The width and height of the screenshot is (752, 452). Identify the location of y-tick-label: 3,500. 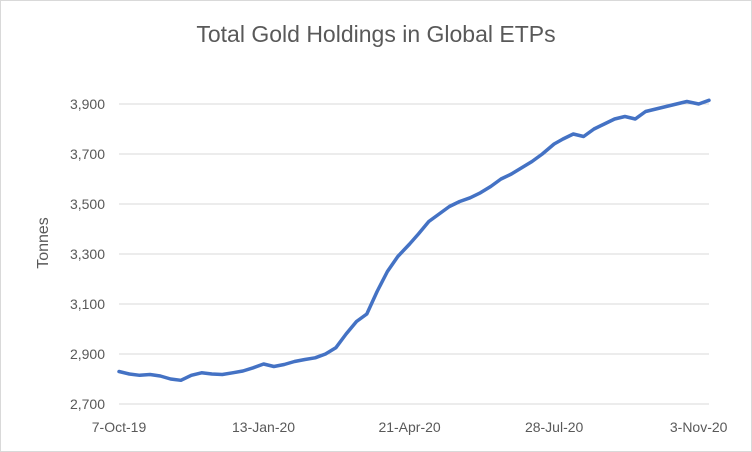
(87, 204).